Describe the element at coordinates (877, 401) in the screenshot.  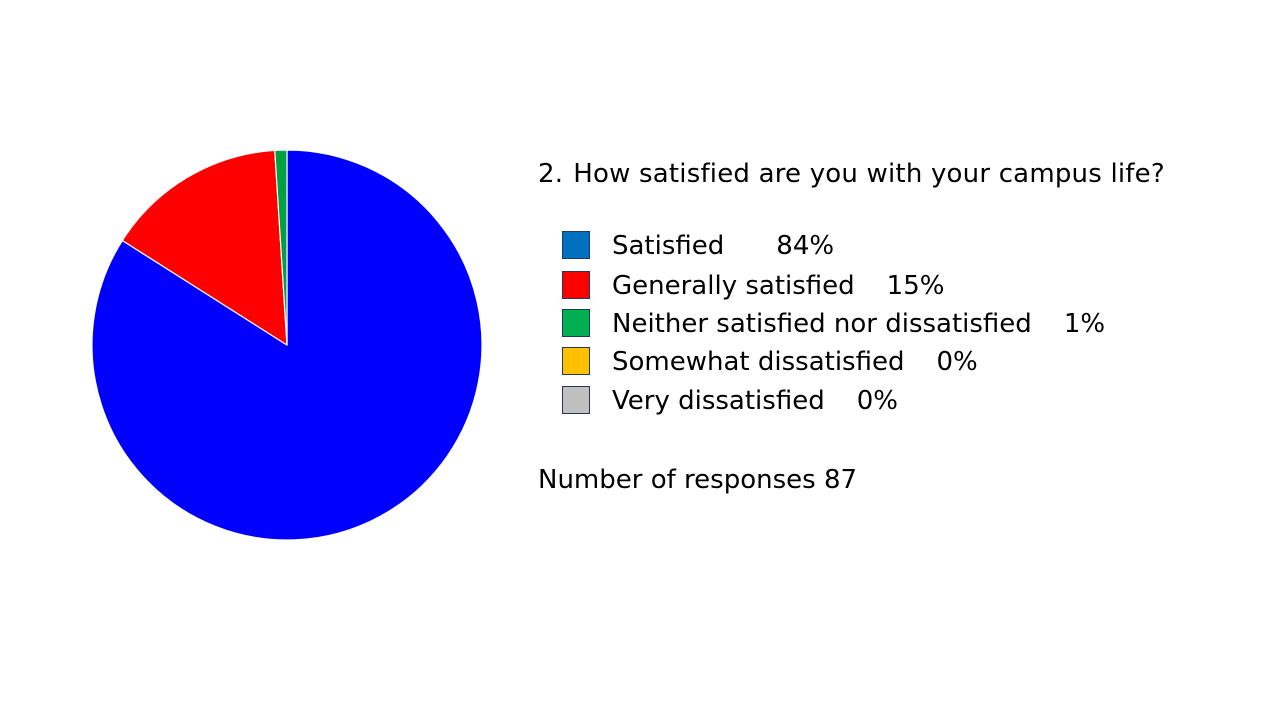
I see `legend-value-very-dissatisfied: 0%` at that location.